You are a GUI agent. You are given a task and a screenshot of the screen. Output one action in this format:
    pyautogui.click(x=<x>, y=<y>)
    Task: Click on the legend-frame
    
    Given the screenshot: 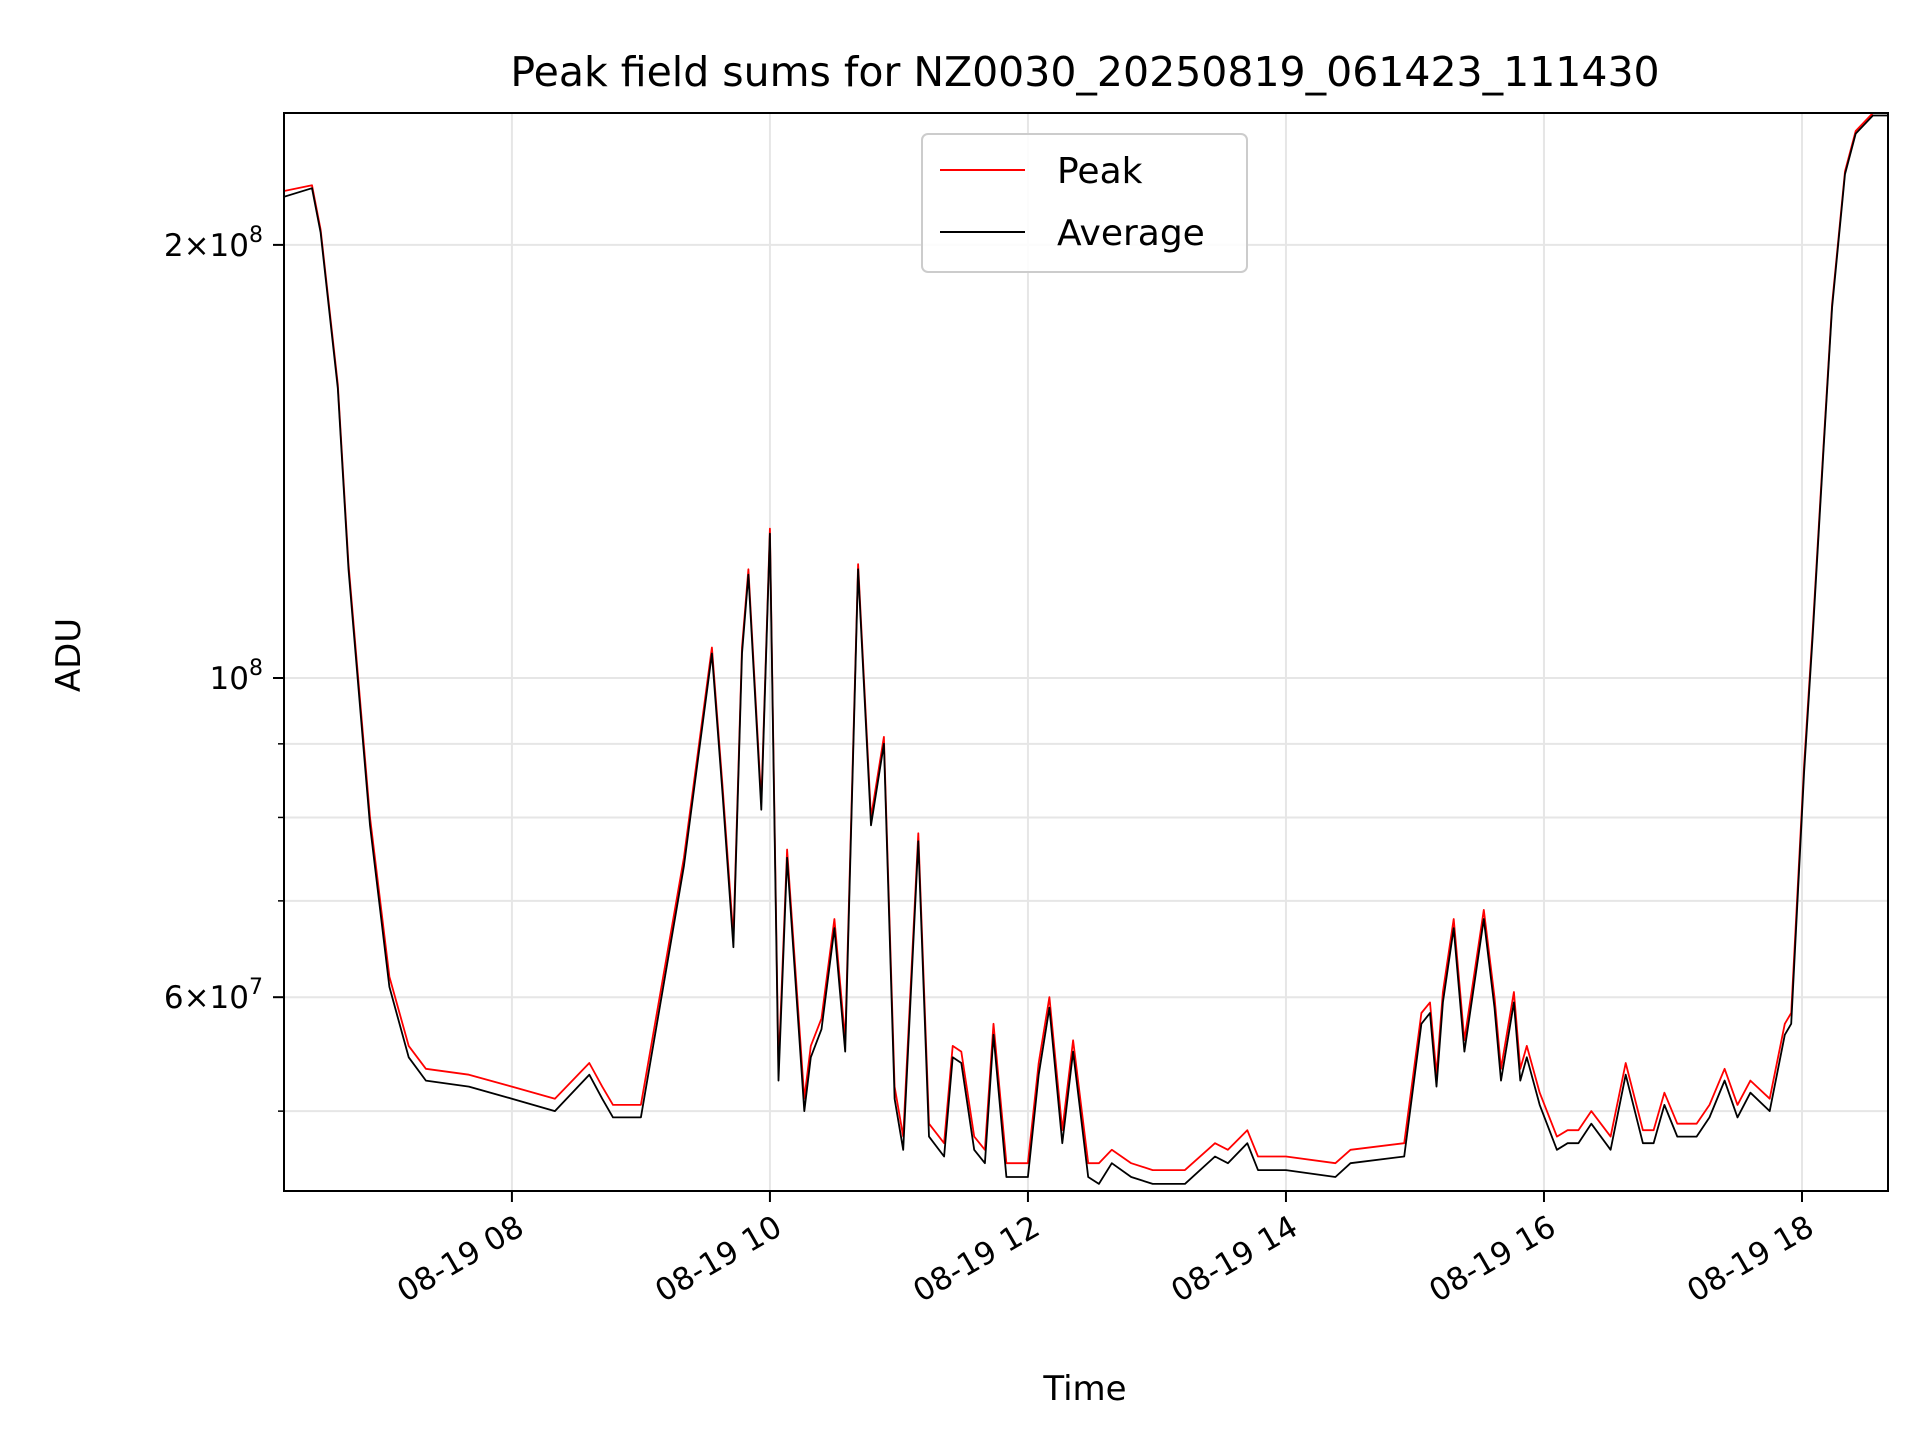 What is the action you would take?
    pyautogui.click(x=1084, y=203)
    